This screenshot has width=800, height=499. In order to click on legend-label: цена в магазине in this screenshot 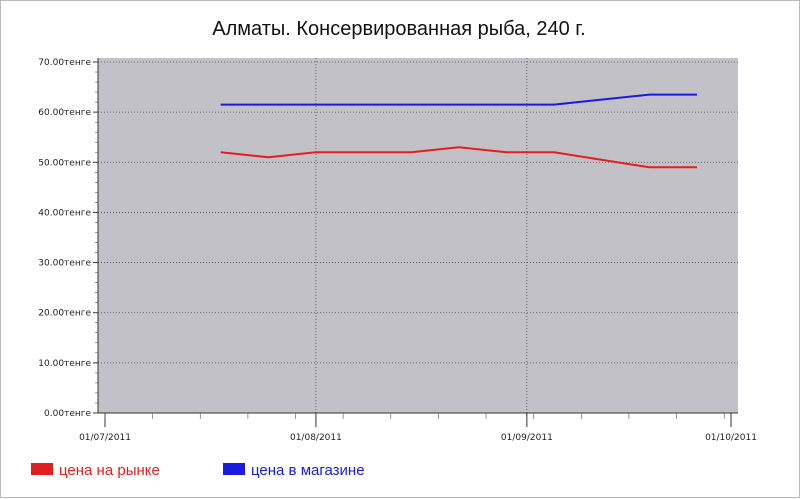, I will do `click(308, 470)`.